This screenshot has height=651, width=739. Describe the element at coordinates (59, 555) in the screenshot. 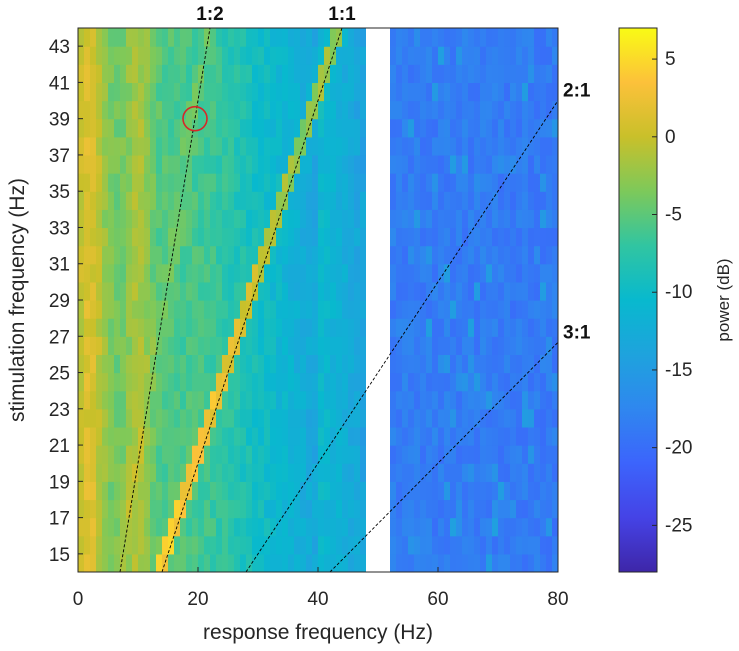

I see `y-tick-label: 15` at that location.